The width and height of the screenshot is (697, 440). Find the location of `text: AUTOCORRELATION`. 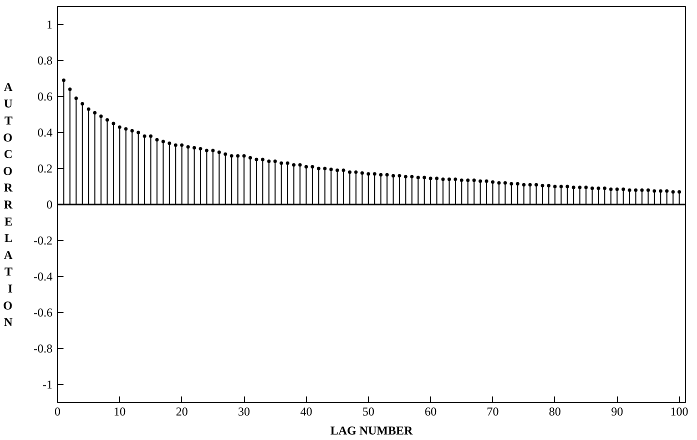

text: AUTOCORRELATION is located at coordinates (8, 205).